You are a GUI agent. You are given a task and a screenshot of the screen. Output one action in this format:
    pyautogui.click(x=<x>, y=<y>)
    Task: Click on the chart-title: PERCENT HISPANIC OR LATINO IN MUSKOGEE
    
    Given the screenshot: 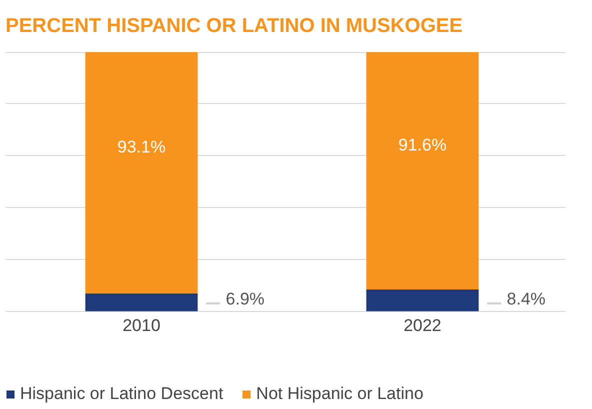 What is the action you would take?
    pyautogui.click(x=234, y=26)
    